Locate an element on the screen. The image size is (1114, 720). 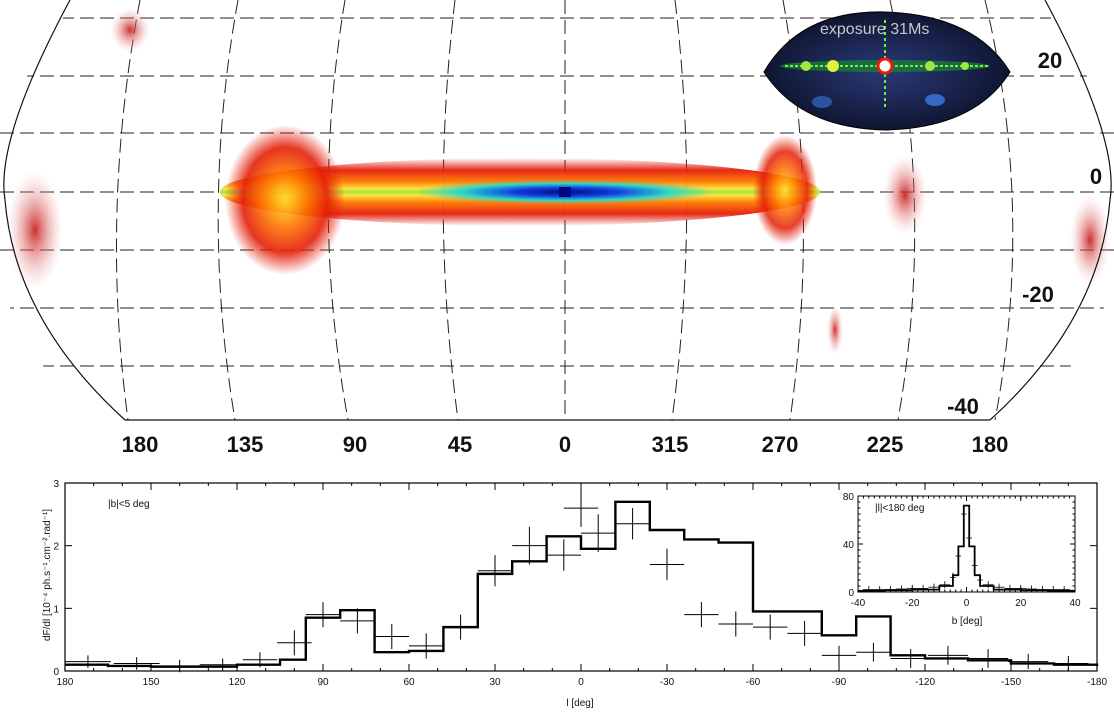
longitude-gridline is located at coordinates (999, 210).